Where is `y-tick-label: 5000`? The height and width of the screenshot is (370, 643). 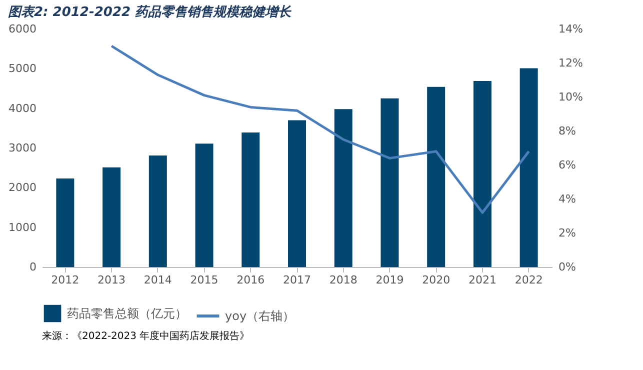 y-tick-label: 5000 is located at coordinates (22, 69).